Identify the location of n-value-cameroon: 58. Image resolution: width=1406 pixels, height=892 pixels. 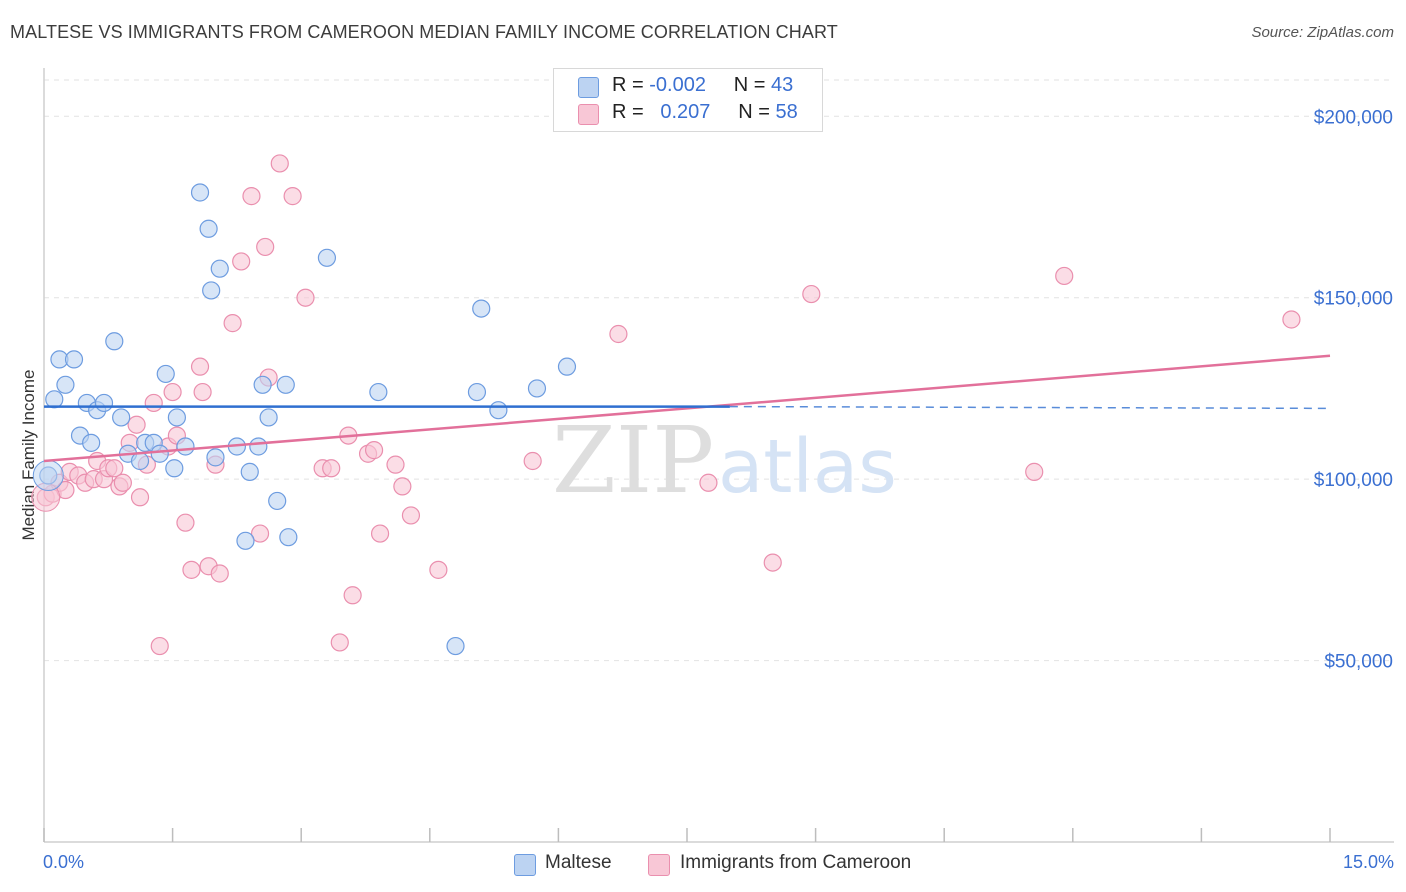
(786, 112).